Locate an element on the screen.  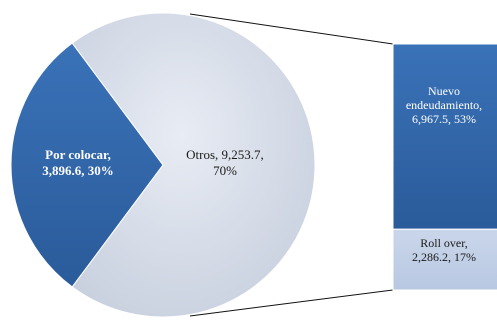
bar-label-roll-over: Roll over, 2,286.2, 17% is located at coordinates (444, 250).